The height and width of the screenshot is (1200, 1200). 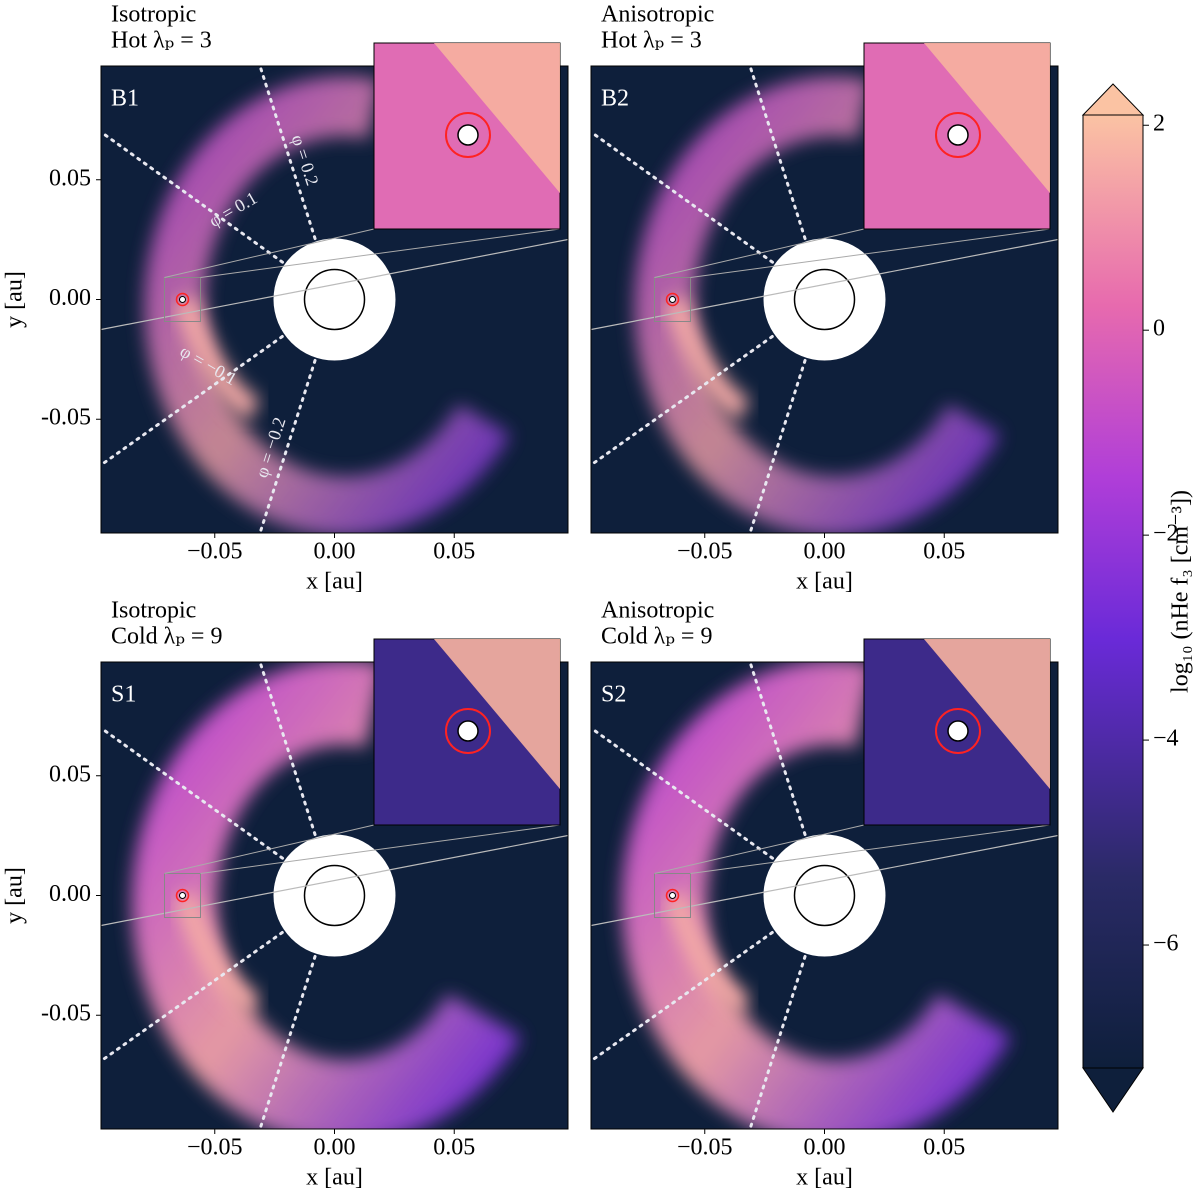 I want to click on colorbar-tick-label: 2, so click(x=1159, y=124).